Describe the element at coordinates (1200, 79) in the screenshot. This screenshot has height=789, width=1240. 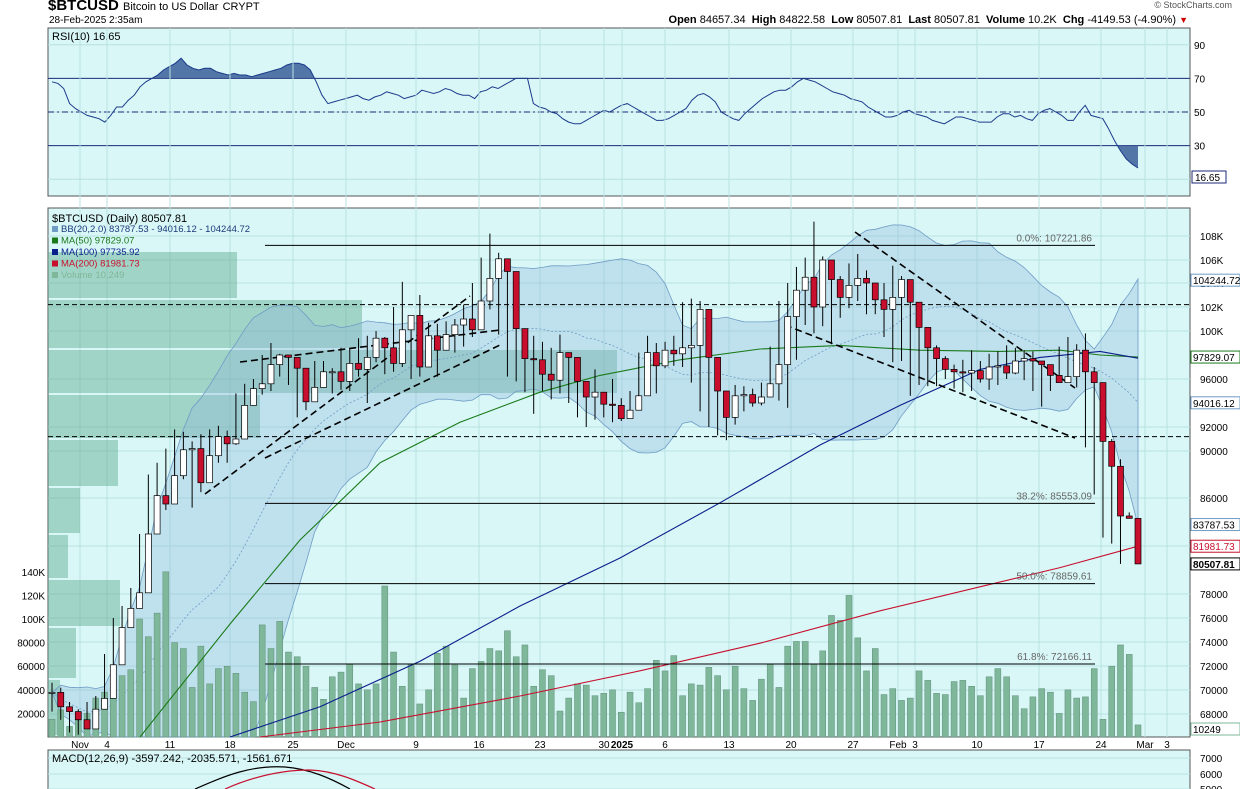
I see `rsi-tick-label: 70` at that location.